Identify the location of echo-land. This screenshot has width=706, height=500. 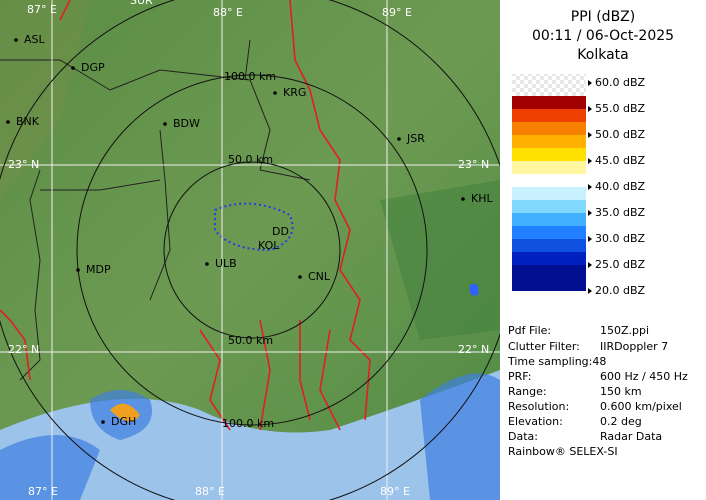
(254, 227).